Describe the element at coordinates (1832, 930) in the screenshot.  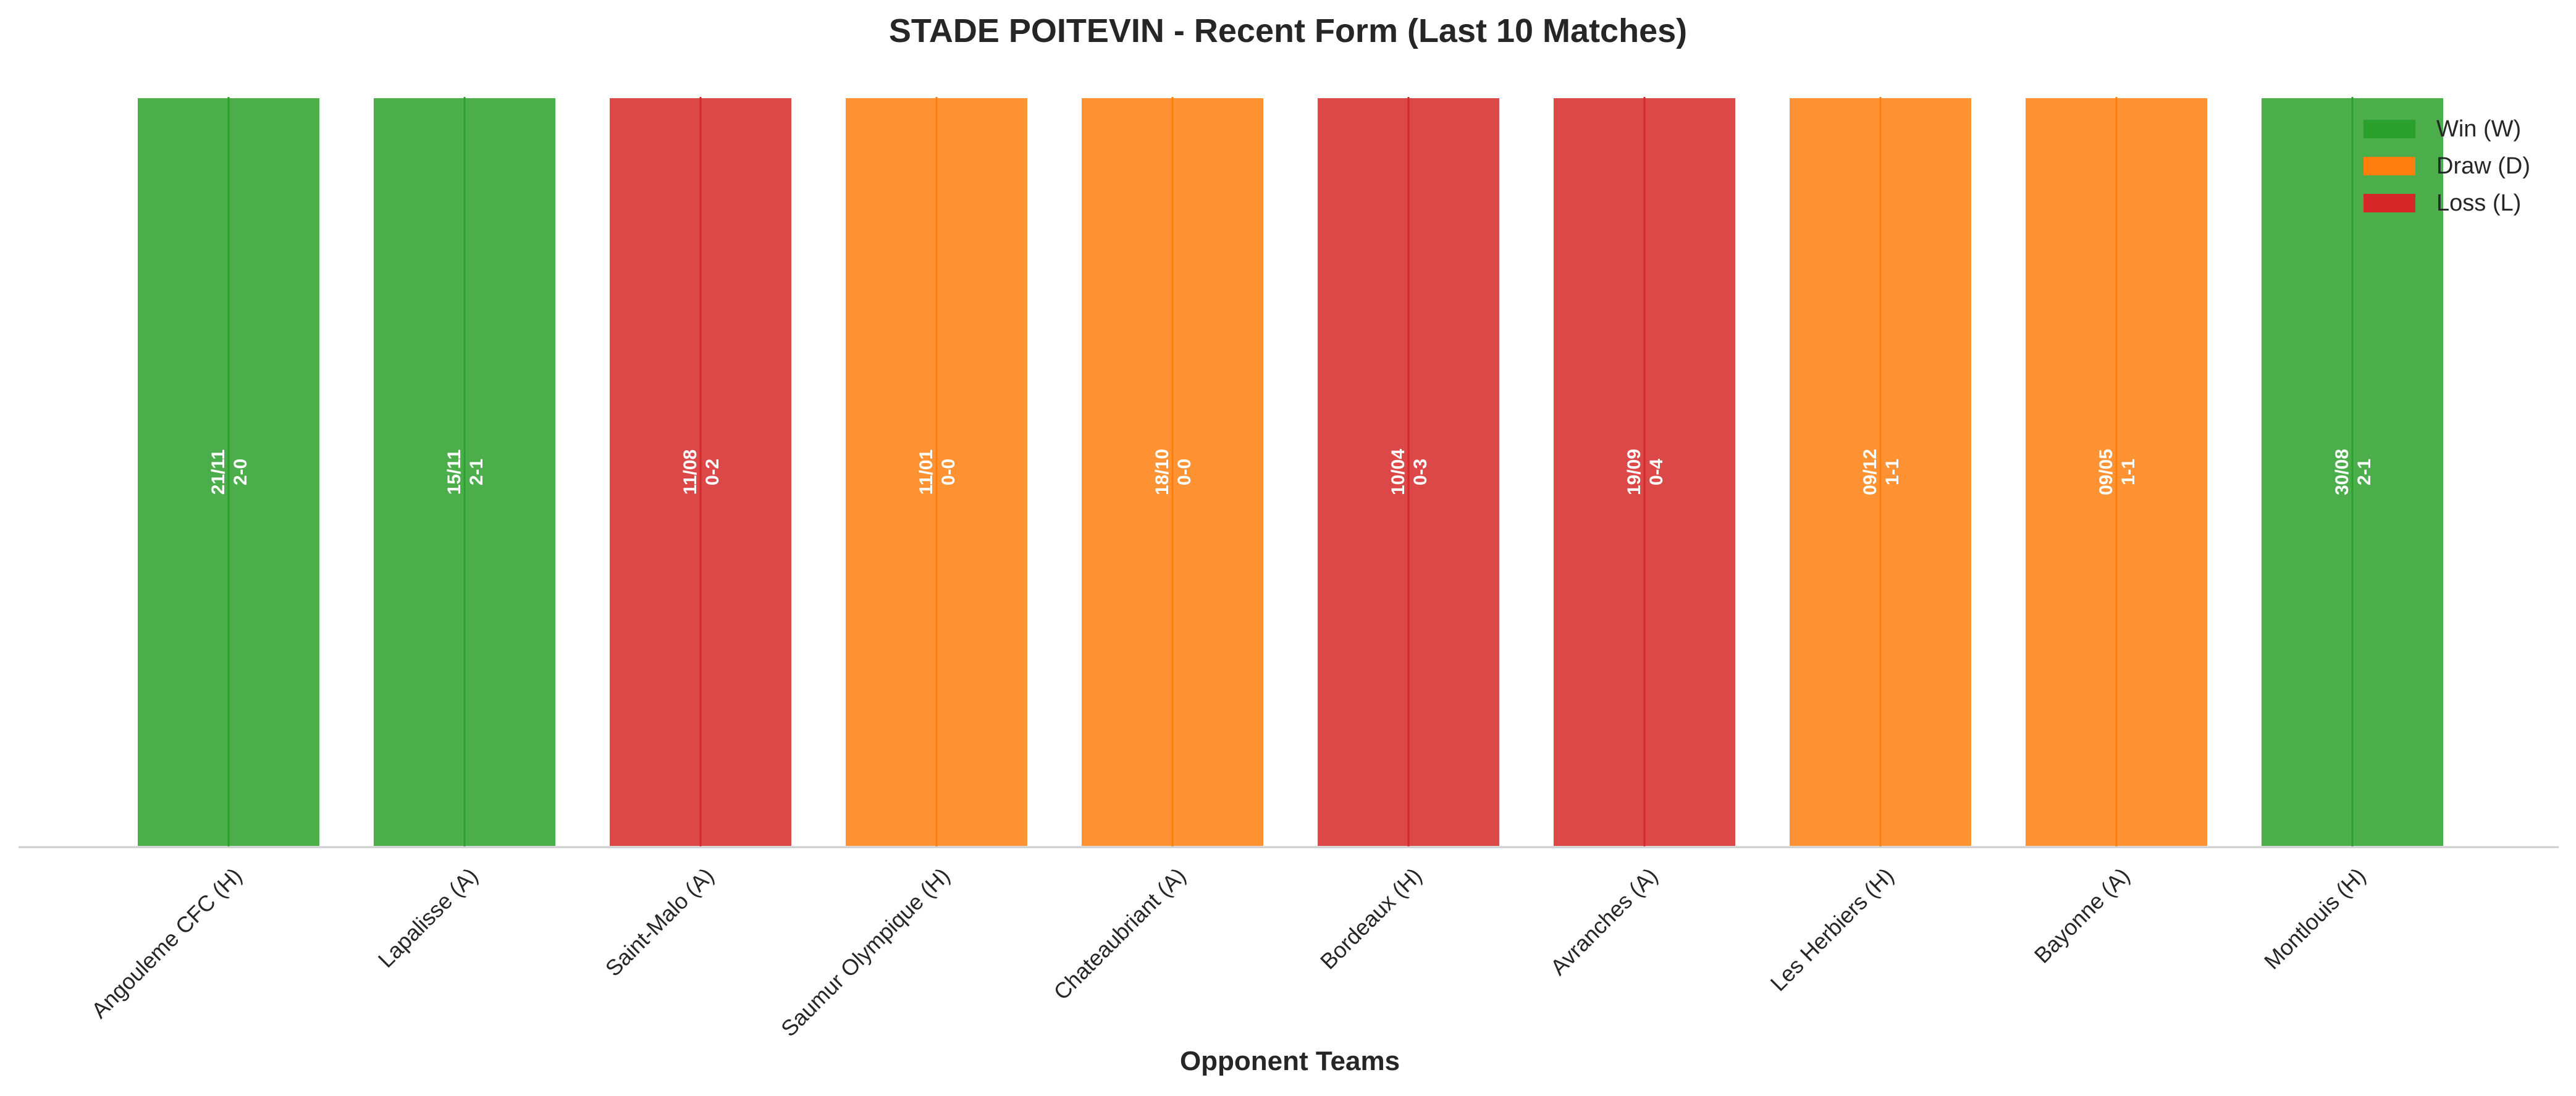
I see `x-tick-label: Les Herbiers (H)` at that location.